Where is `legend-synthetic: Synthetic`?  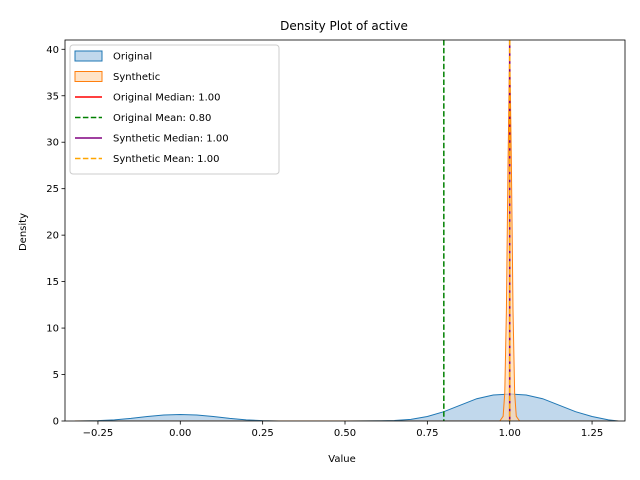
legend-synthetic: Synthetic is located at coordinates (117, 77).